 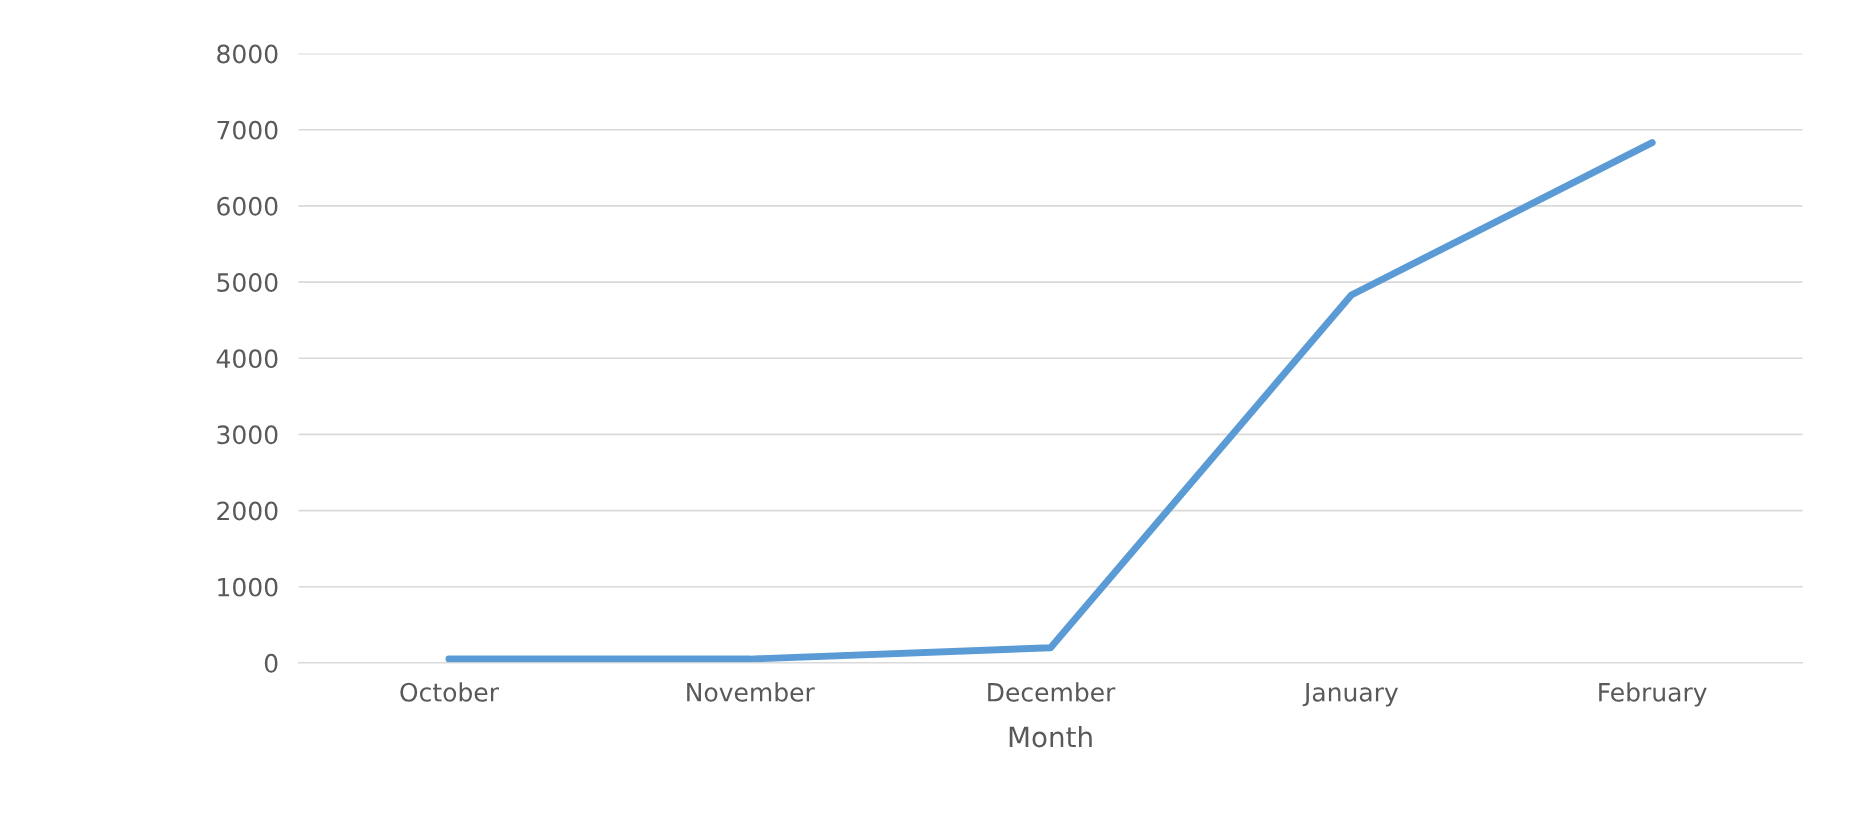 What do you see at coordinates (1350, 695) in the screenshot?
I see `x-tick-label: January` at bounding box center [1350, 695].